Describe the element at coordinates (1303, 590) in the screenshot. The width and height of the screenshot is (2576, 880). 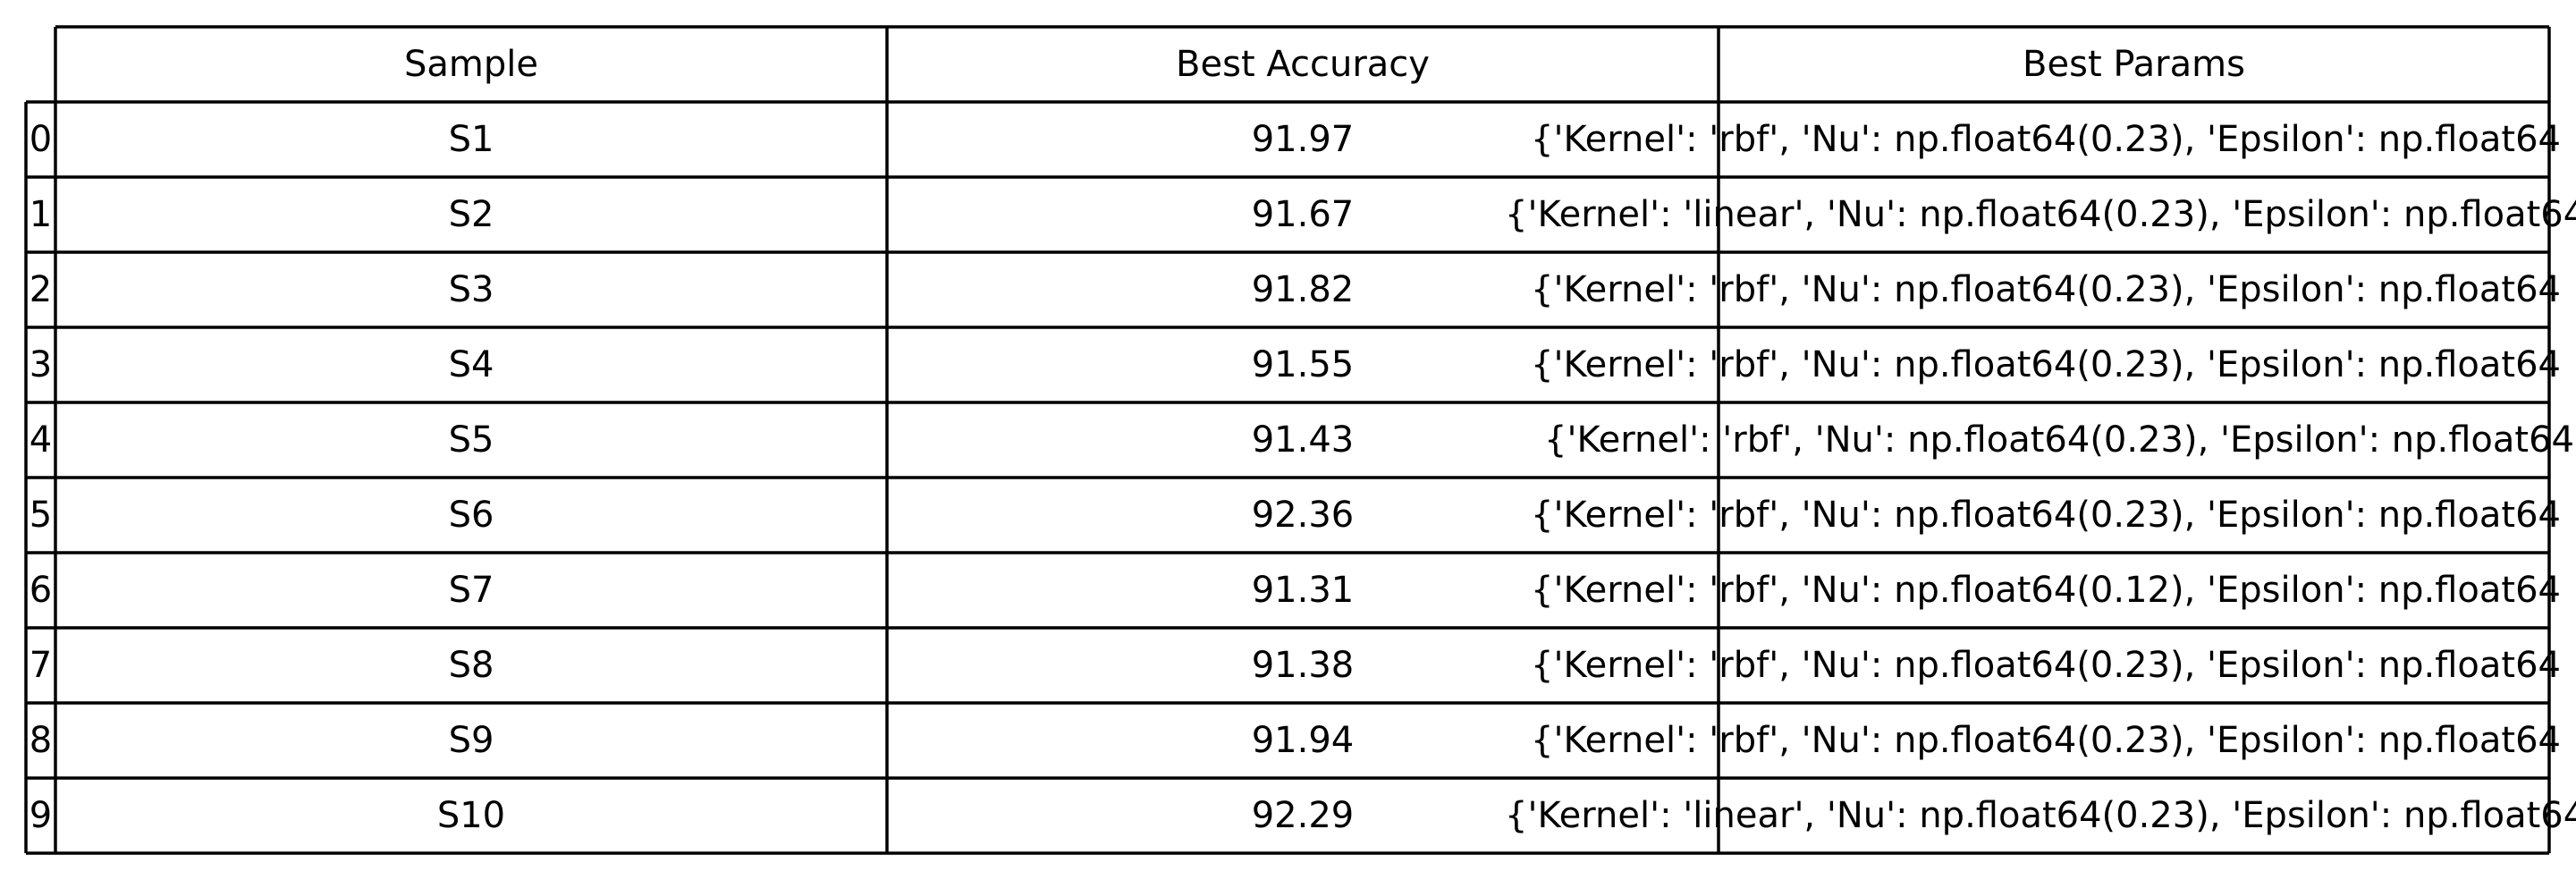
I see `cell-best-accuracy: 91.31` at that location.